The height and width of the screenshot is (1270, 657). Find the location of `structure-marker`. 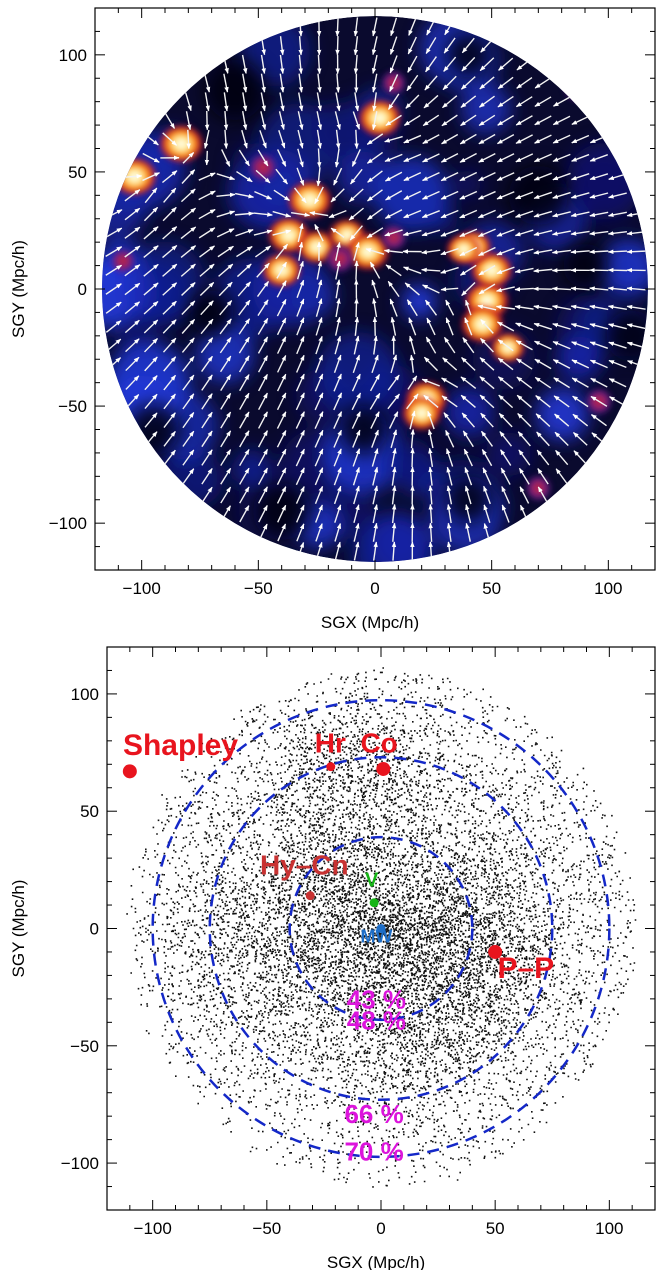

structure-marker is located at coordinates (381, 928).